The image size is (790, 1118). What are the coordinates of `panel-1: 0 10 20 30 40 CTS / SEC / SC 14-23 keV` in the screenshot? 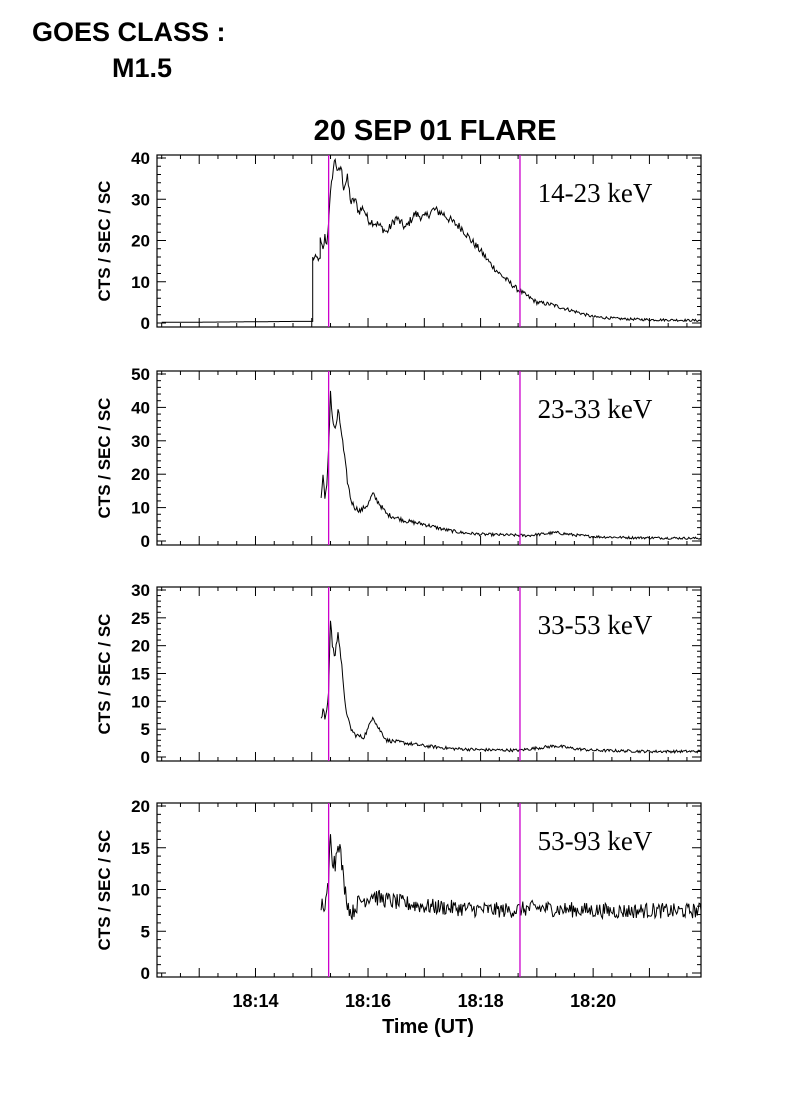 It's located at (398, 241).